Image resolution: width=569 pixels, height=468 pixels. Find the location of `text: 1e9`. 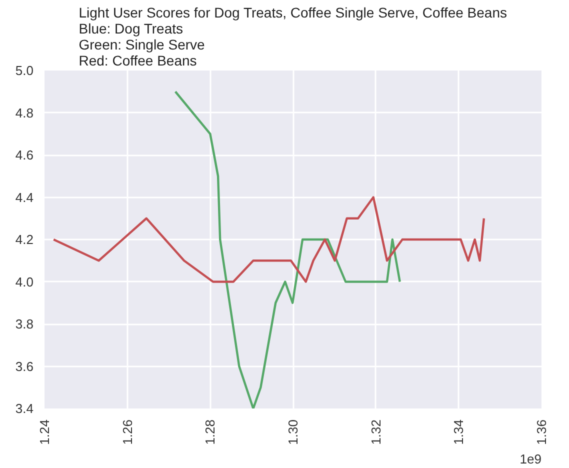

text: 1e9 is located at coordinates (531, 459).